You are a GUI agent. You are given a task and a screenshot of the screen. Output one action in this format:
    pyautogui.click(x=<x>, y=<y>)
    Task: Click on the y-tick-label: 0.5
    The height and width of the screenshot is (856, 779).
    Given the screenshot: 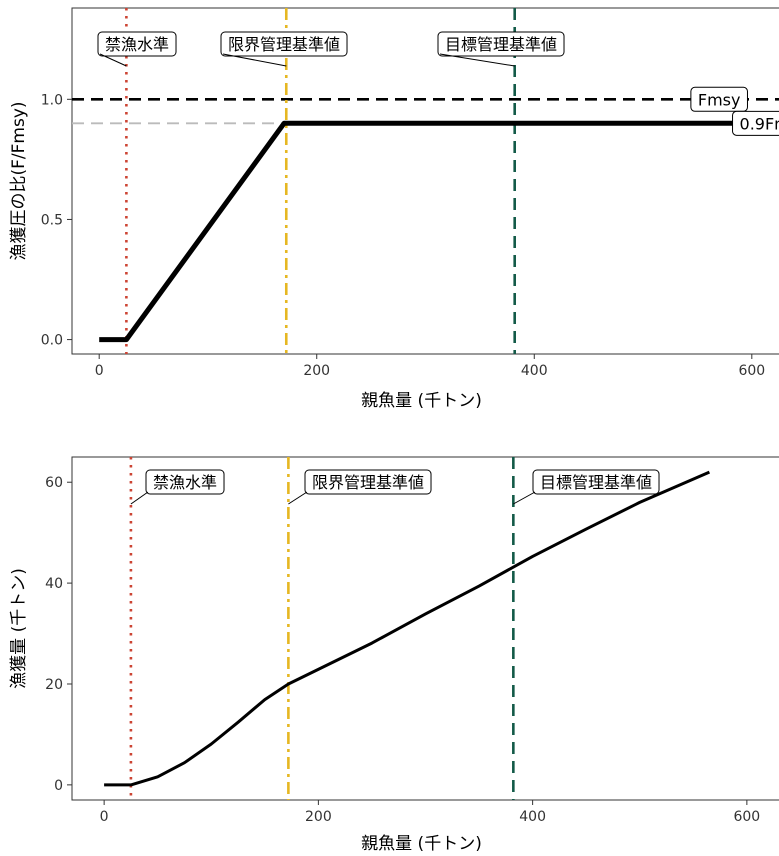 What is the action you would take?
    pyautogui.click(x=52, y=220)
    